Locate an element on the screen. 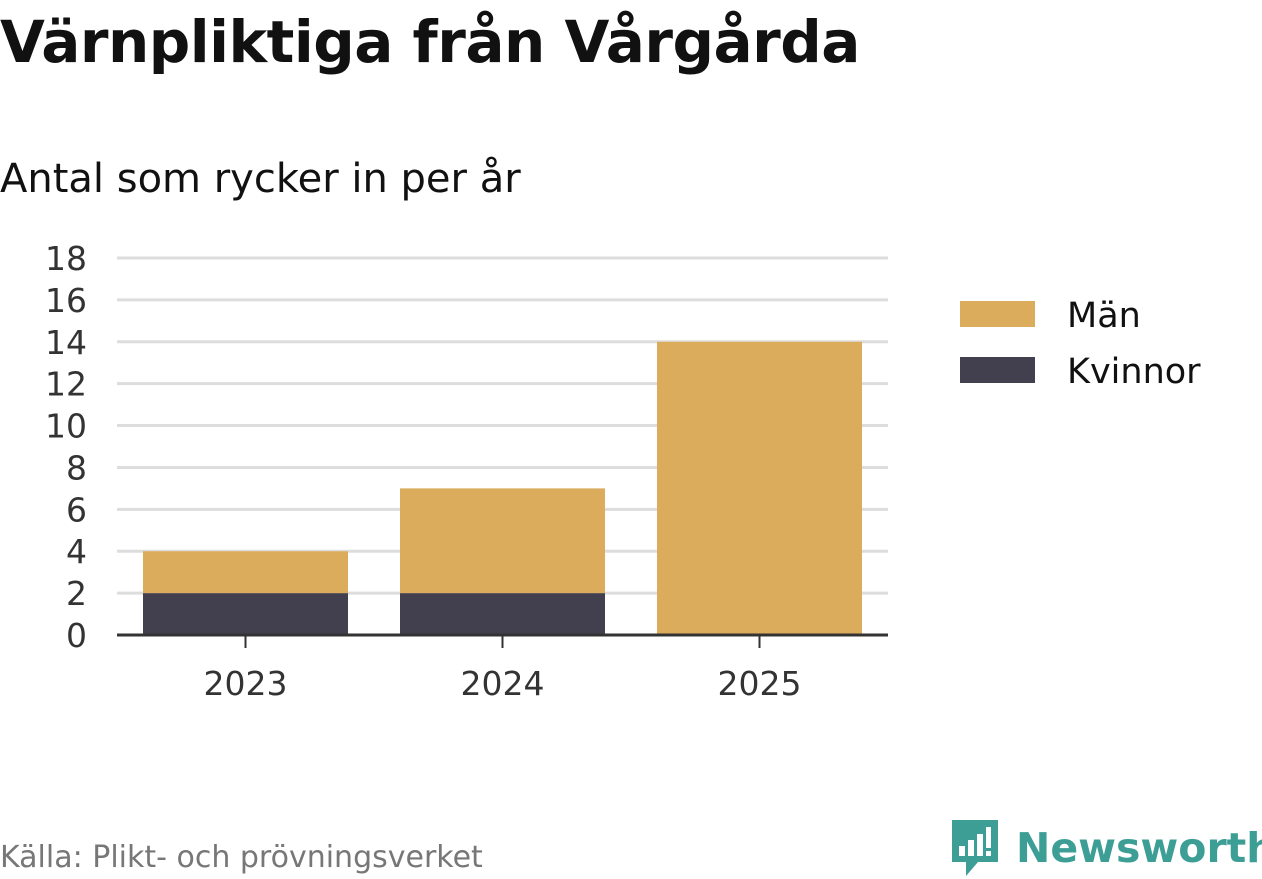 This screenshot has height=879, width=1262. y-tick-label: 16 is located at coordinates (66, 300).